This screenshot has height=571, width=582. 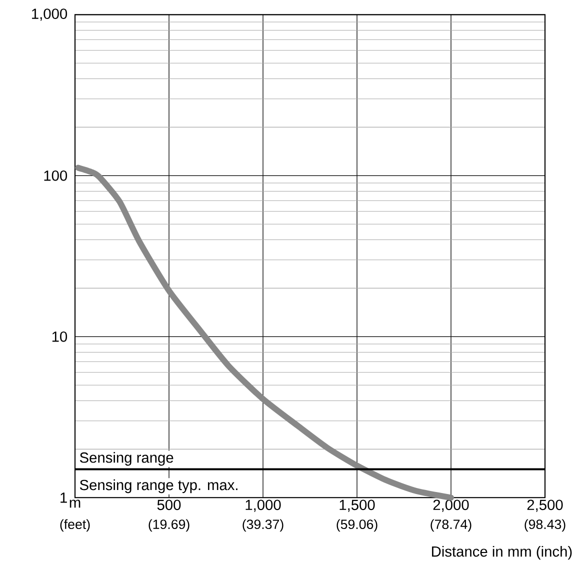 What do you see at coordinates (169, 525) in the screenshot?
I see `x2-tick-label: (19.69)` at bounding box center [169, 525].